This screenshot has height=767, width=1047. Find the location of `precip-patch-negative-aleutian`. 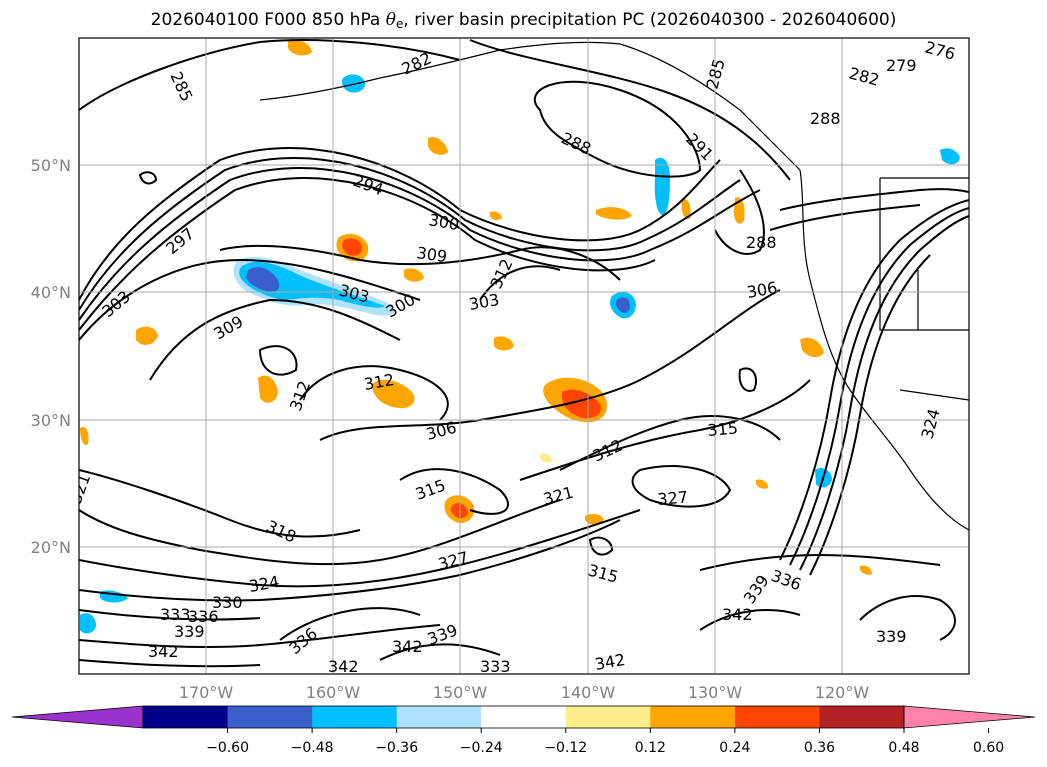

precip-patch-negative-aleutian is located at coordinates (353, 83).